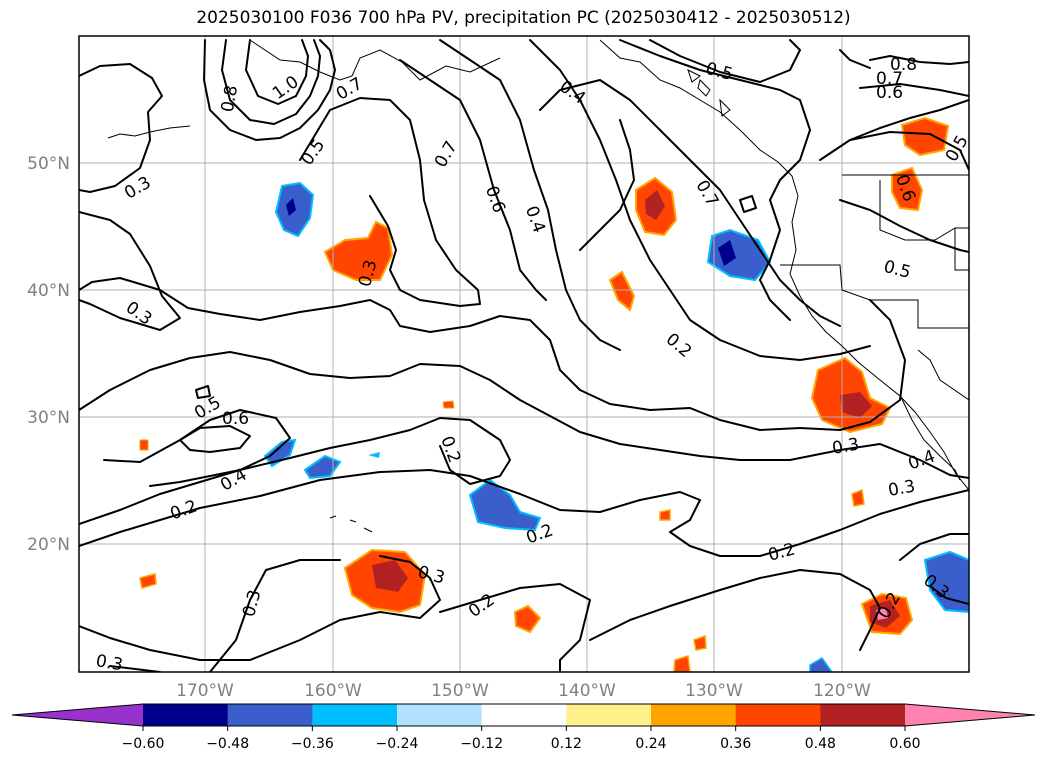 Image resolution: width=1047 pixels, height=765 pixels. I want to click on colorbar-tick-label: 0.48, so click(820, 744).